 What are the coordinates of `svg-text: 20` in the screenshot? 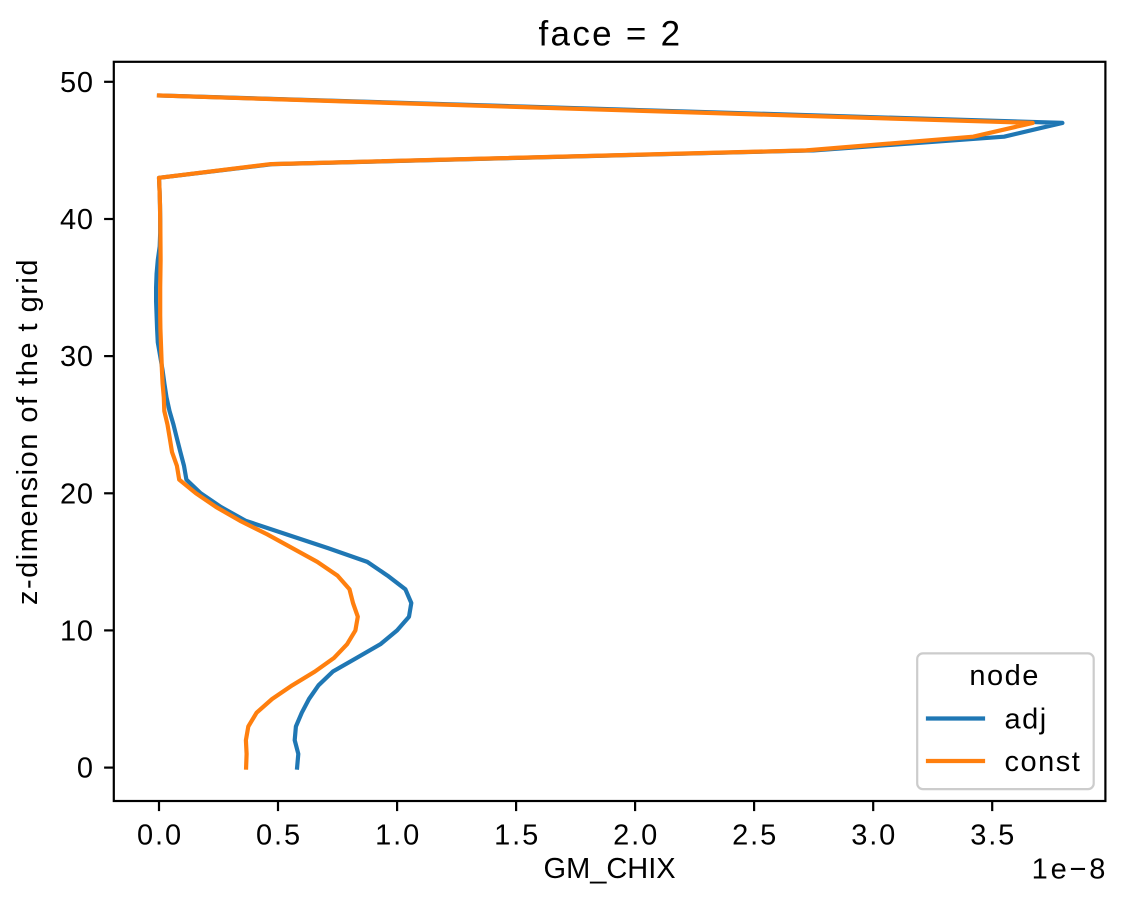 It's located at (77, 494).